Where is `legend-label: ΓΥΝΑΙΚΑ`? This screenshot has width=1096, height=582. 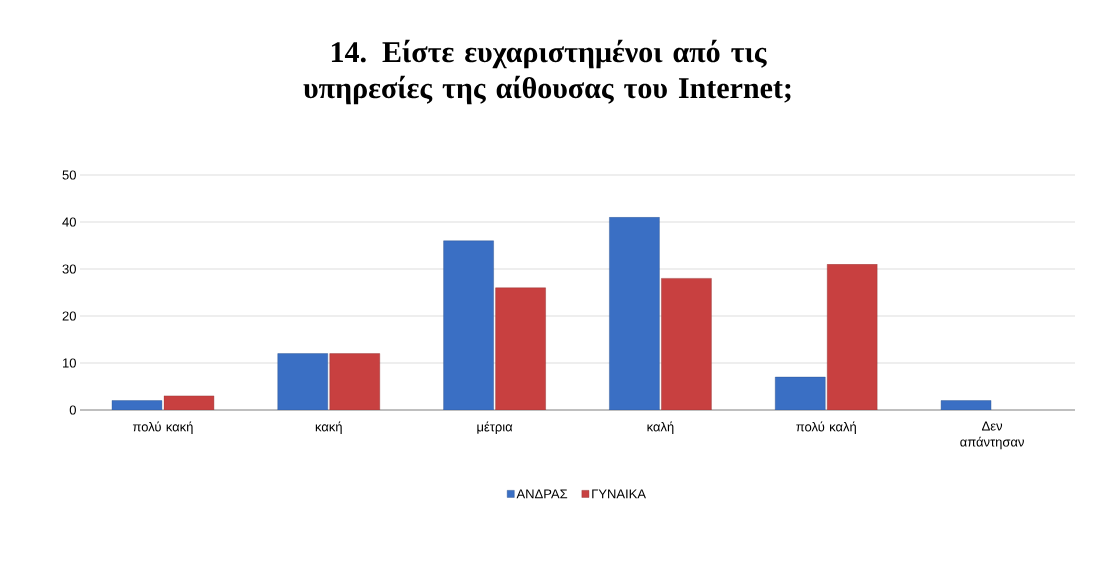
legend-label: ΓΥΝΑΙΚΑ is located at coordinates (619, 494).